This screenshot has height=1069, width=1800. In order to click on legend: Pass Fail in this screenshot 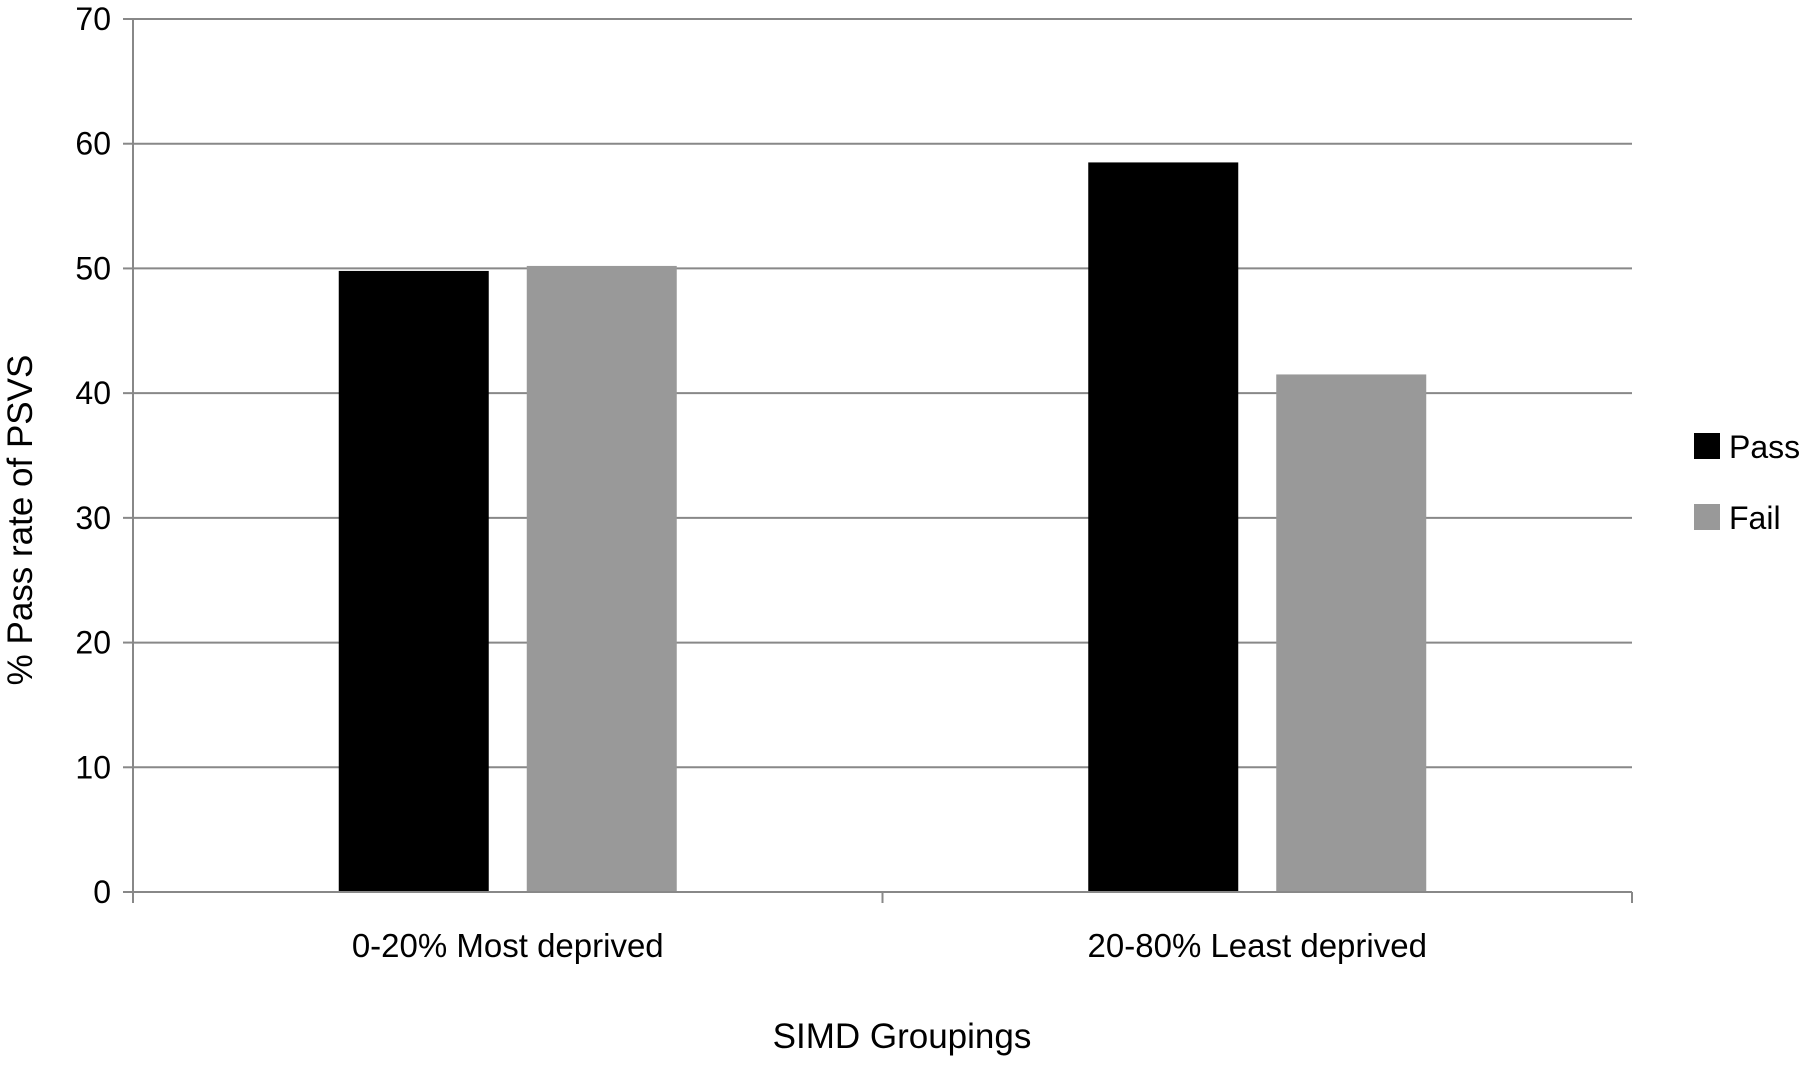, I will do `click(1747, 482)`.